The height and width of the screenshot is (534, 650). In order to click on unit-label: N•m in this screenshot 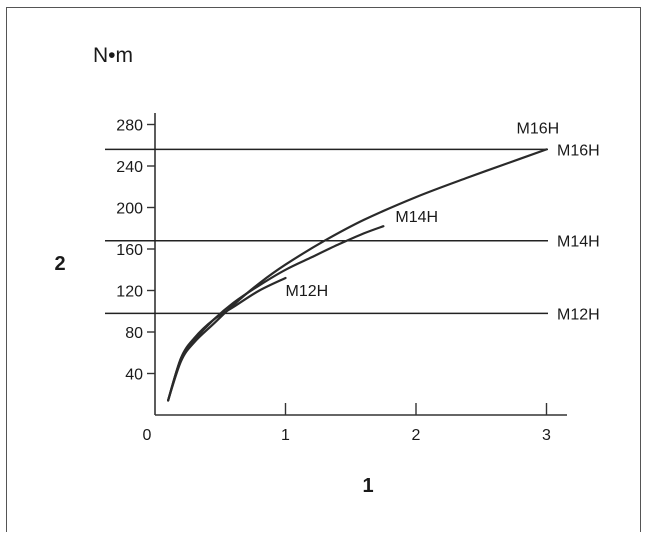, I will do `click(113, 55)`.